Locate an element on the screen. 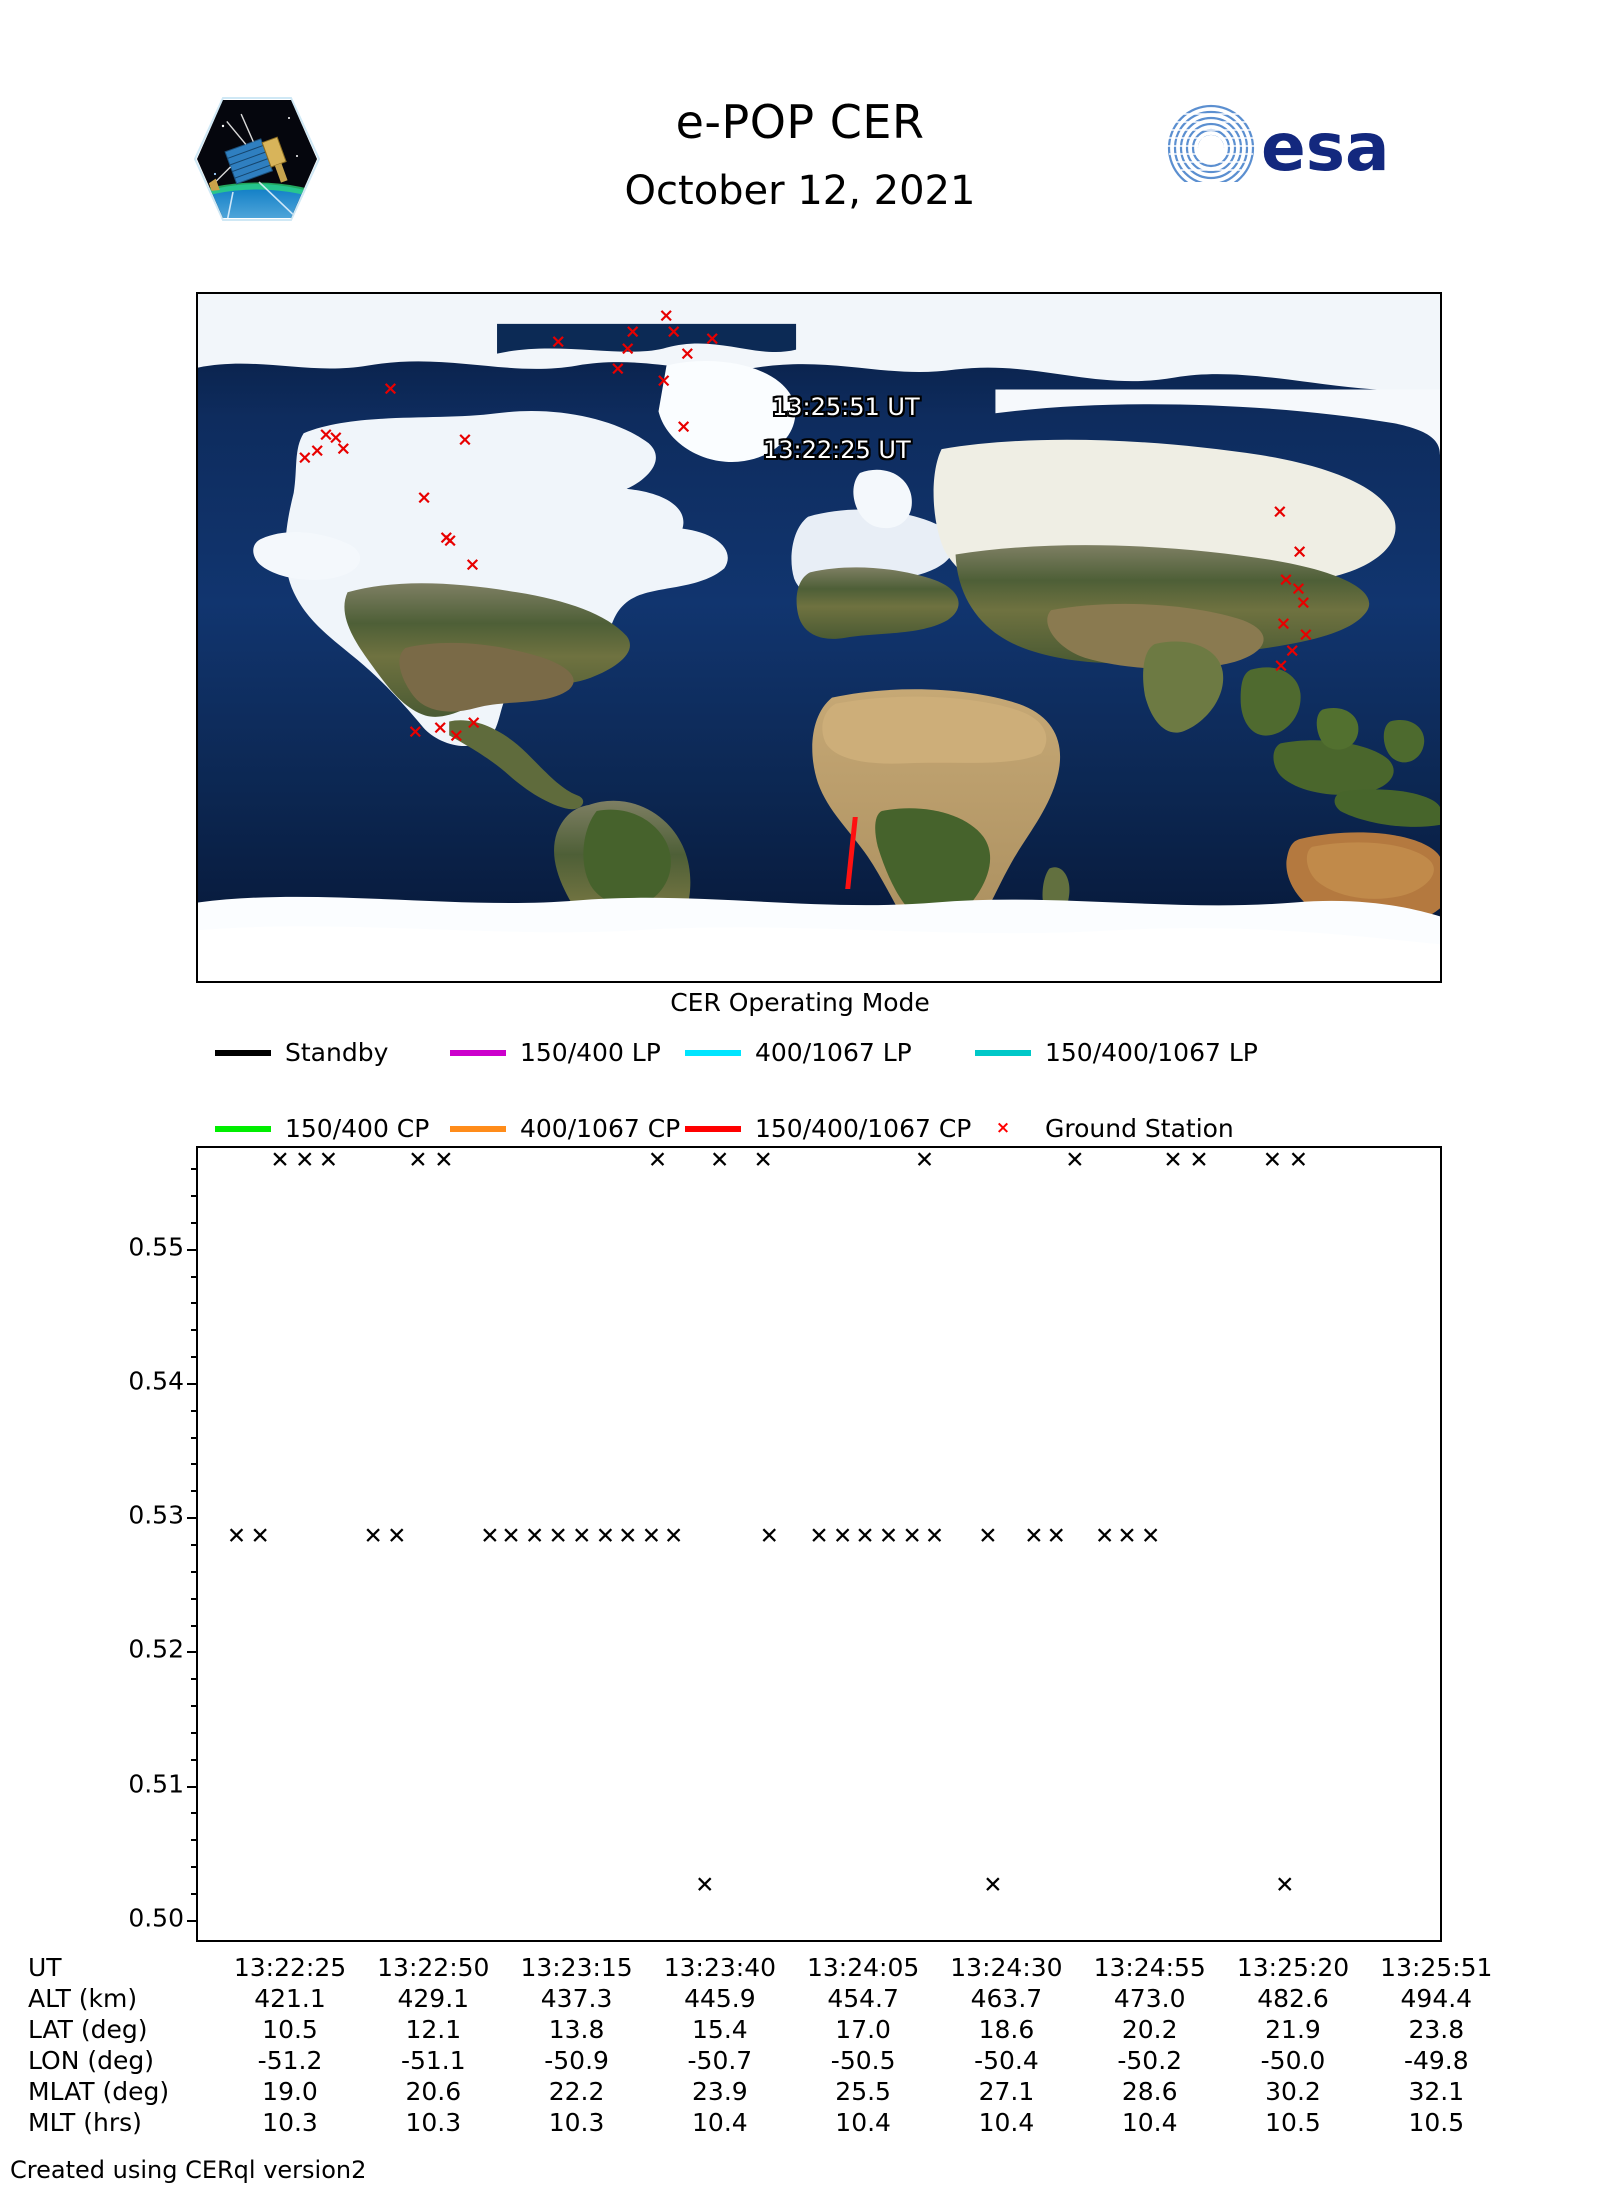  table-cell: 13:24:55 is located at coordinates (1149, 1967).